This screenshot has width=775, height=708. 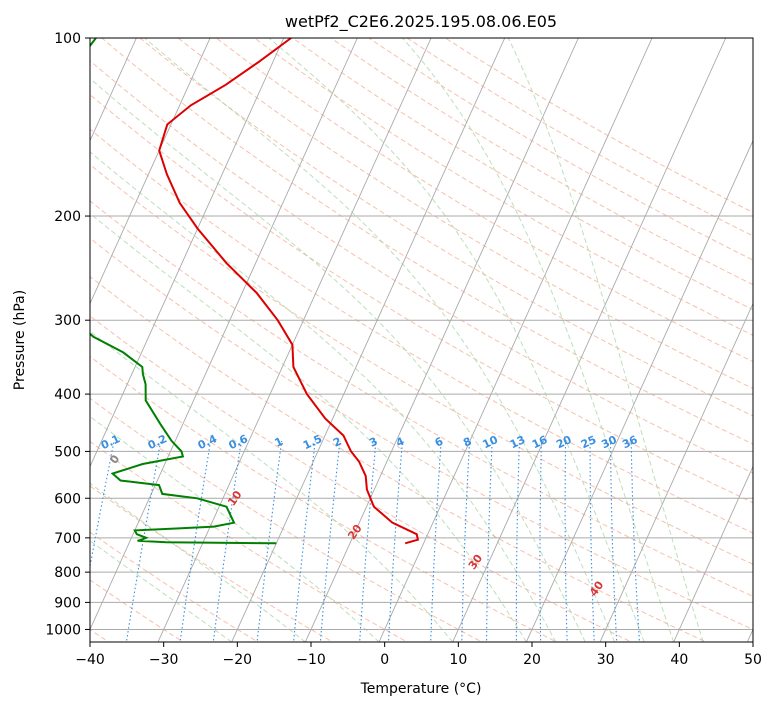 What do you see at coordinates (609, 442) in the screenshot?
I see `mixing-ratio-label: 30` at bounding box center [609, 442].